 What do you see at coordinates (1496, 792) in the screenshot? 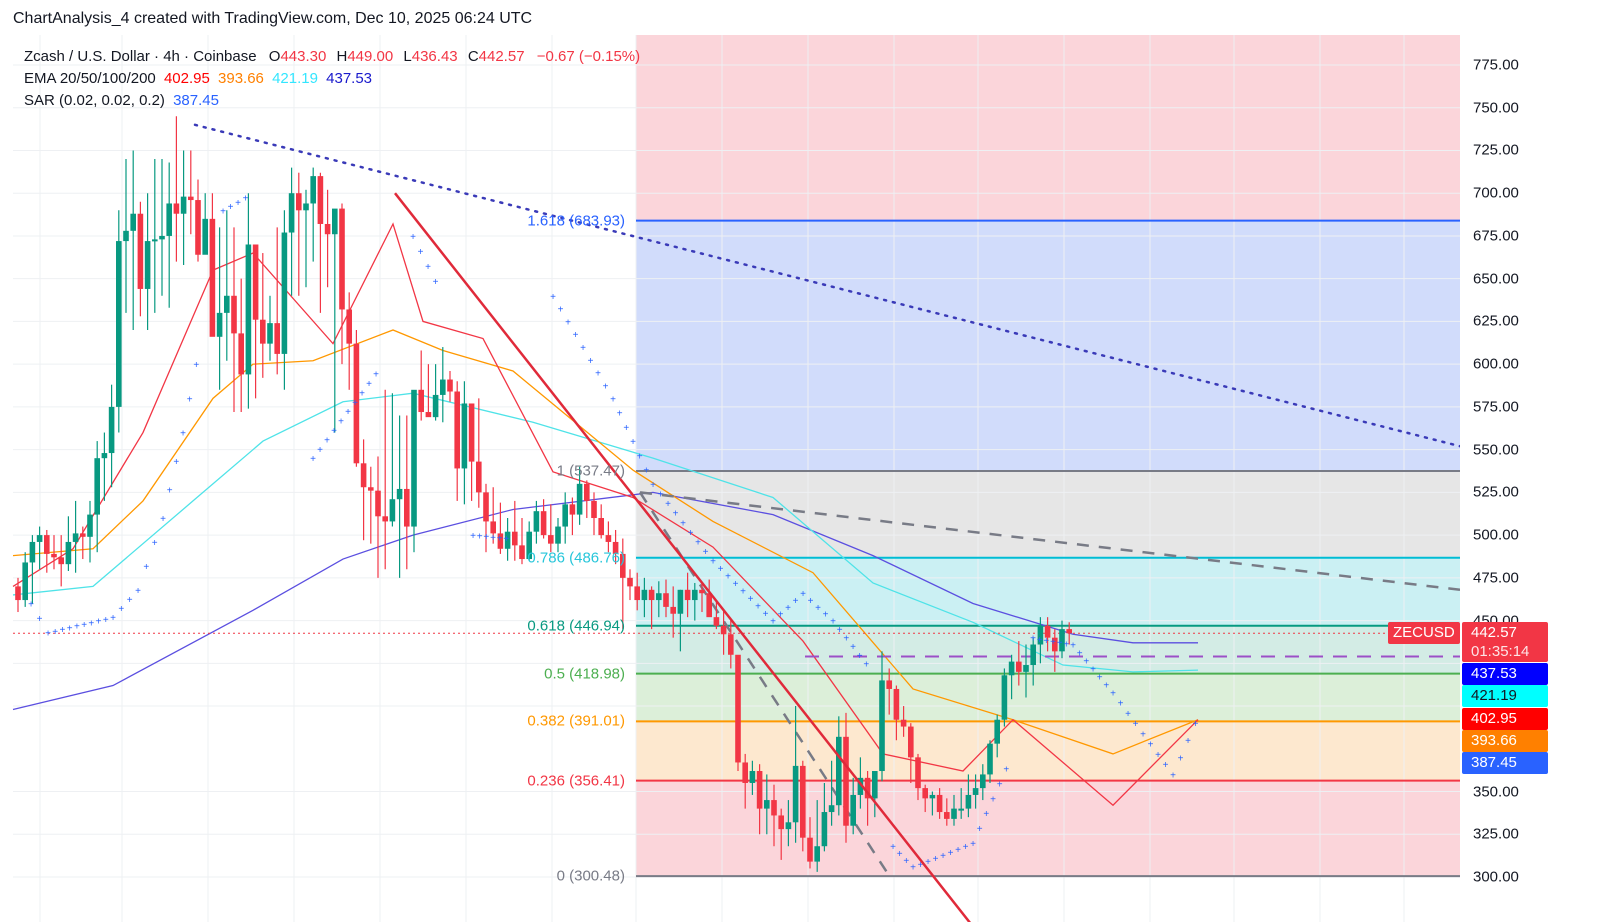
I see `price-tick: 350.00` at bounding box center [1496, 792].